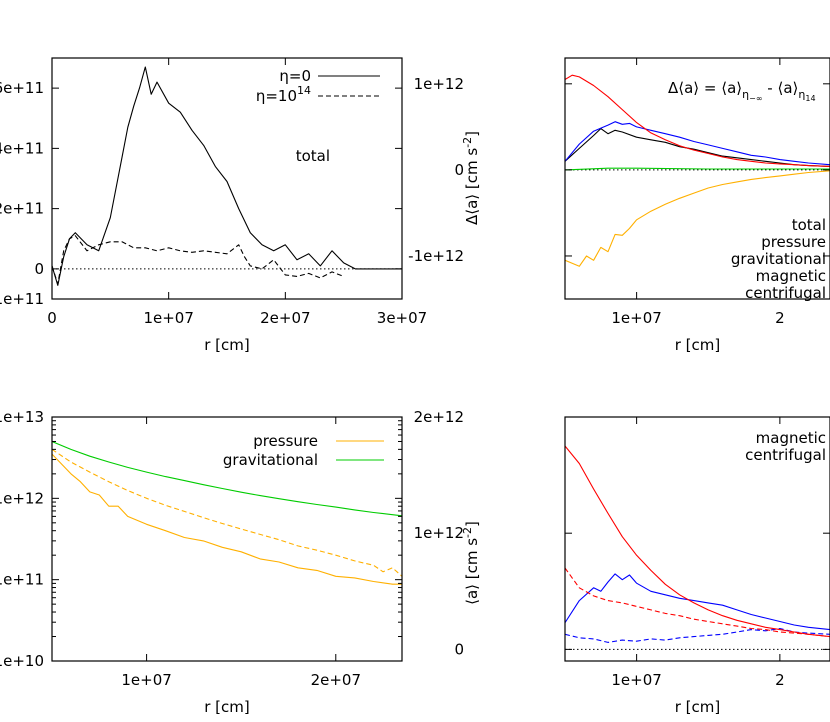 This screenshot has height=722, width=830. What do you see at coordinates (697, 635) in the screenshot?
I see `series-line-magnetic-dashed` at bounding box center [697, 635].